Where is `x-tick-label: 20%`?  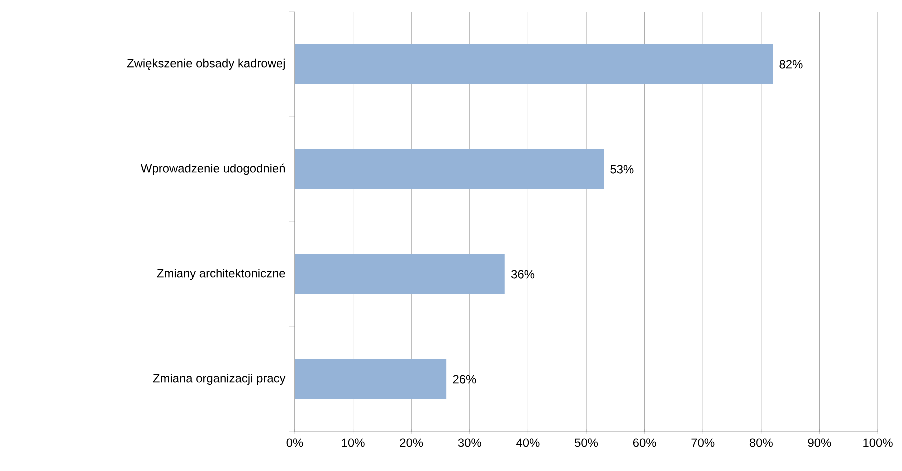
x-tick-label: 20% is located at coordinates (412, 443).